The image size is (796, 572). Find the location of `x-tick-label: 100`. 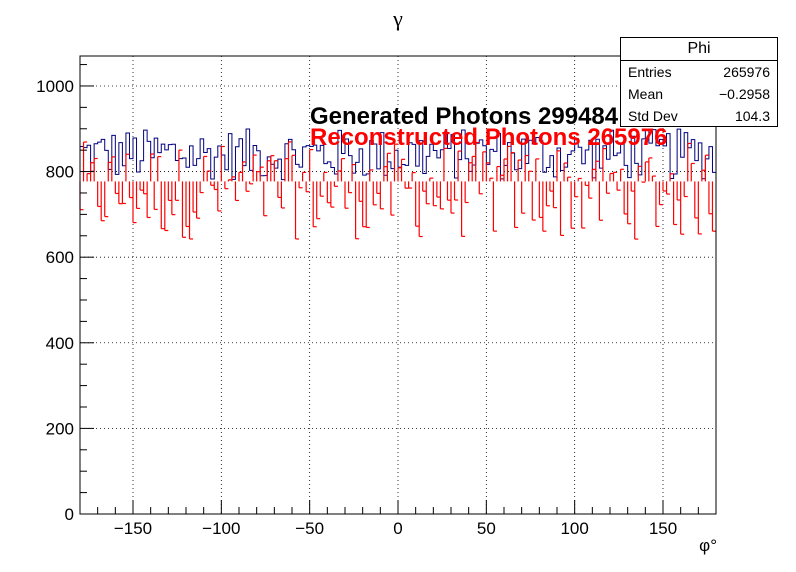

x-tick-label: 100 is located at coordinates (574, 528).